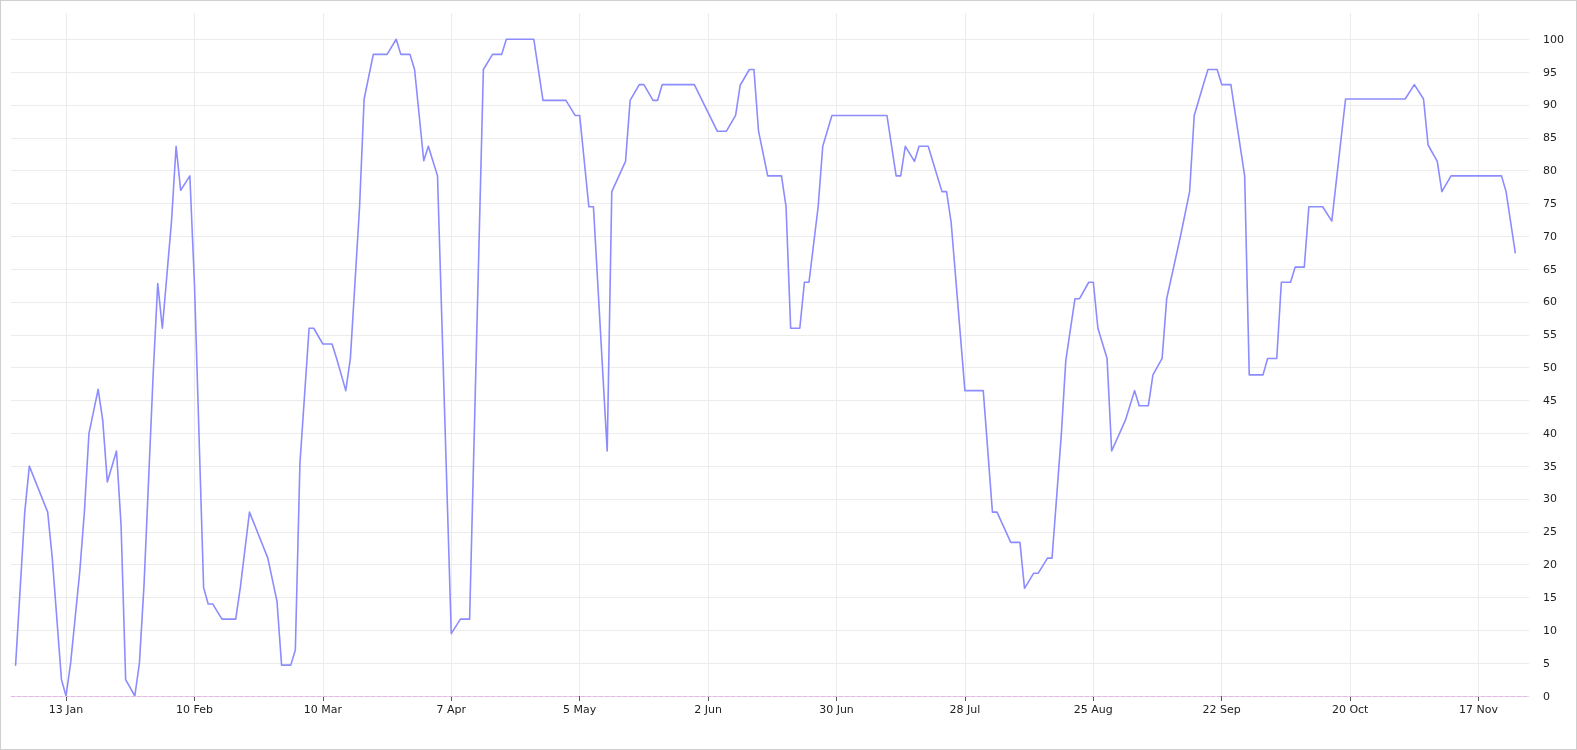 The width and height of the screenshot is (1577, 750). Describe the element at coordinates (1550, 532) in the screenshot. I see `y-tick-label: 25` at that location.